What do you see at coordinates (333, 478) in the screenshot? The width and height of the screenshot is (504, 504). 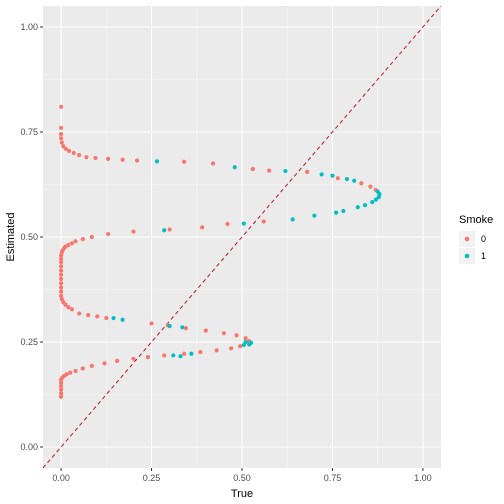 I see `x-tick-label: 0.75` at bounding box center [333, 478].